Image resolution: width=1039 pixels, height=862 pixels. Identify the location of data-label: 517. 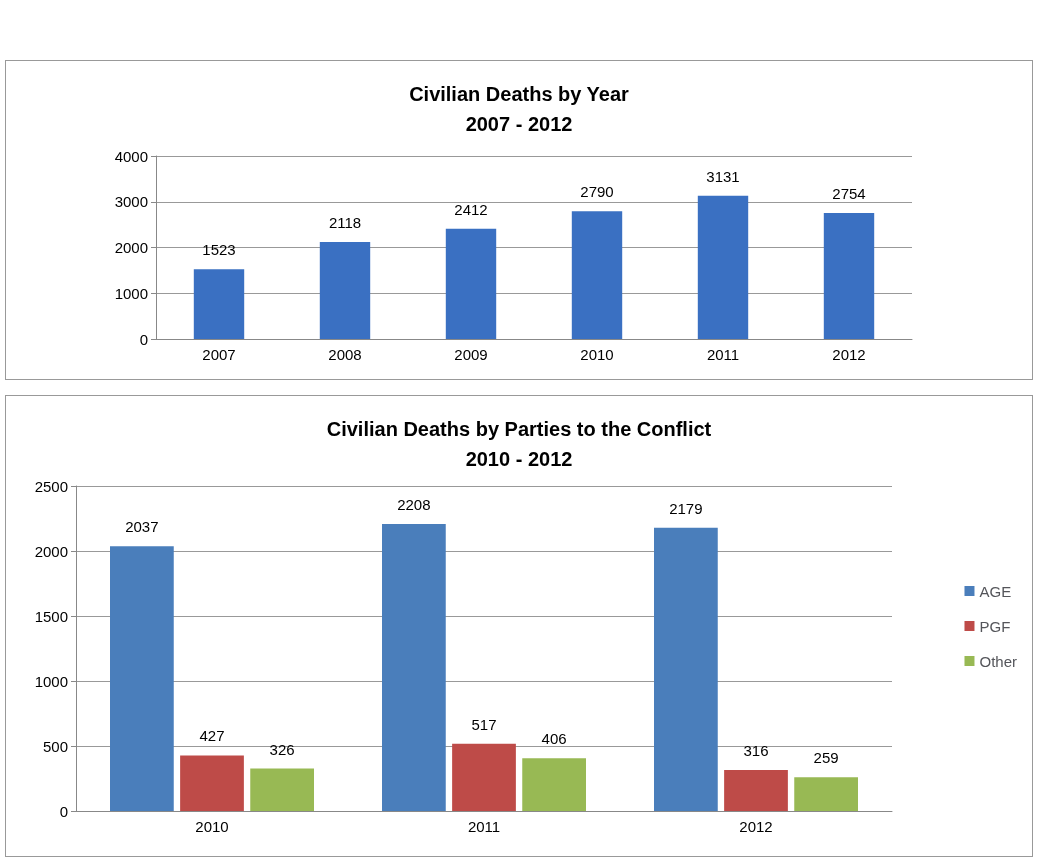
(484, 724).